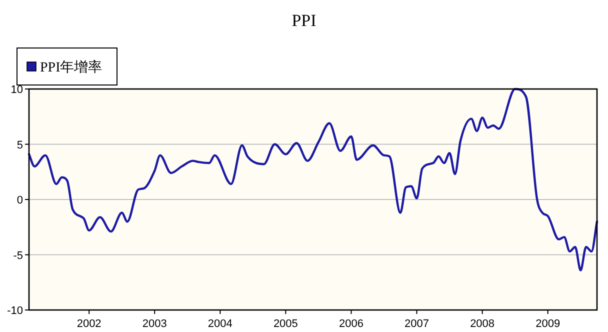 Image resolution: width=608 pixels, height=332 pixels. I want to click on y-tick-label: 5, so click(19, 145).